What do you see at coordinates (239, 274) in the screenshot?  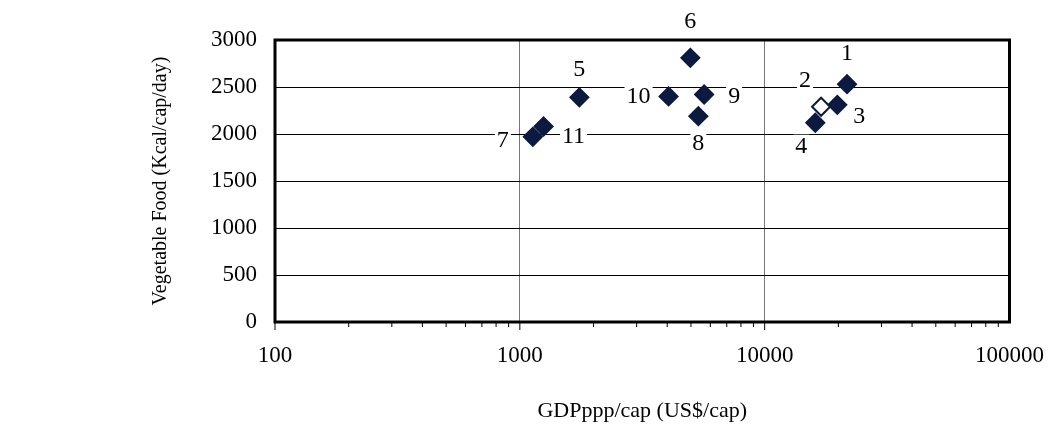 I see `y-tick-label: 500` at bounding box center [239, 274].